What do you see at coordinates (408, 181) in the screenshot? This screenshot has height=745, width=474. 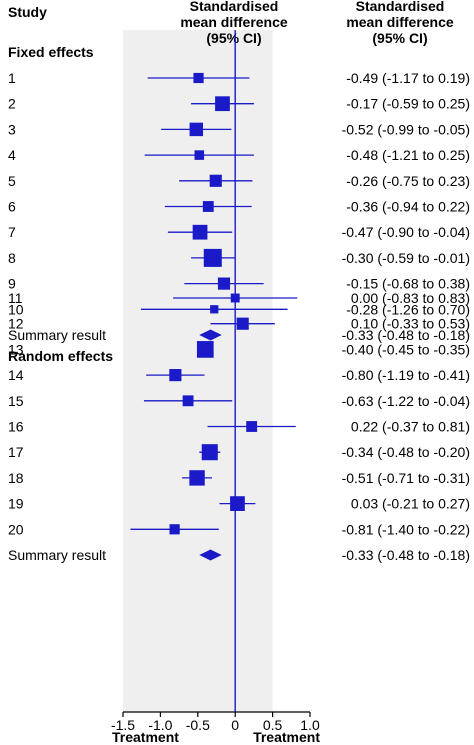 I see `ci-text: -0.26 (-0.75 to 0.23)` at bounding box center [408, 181].